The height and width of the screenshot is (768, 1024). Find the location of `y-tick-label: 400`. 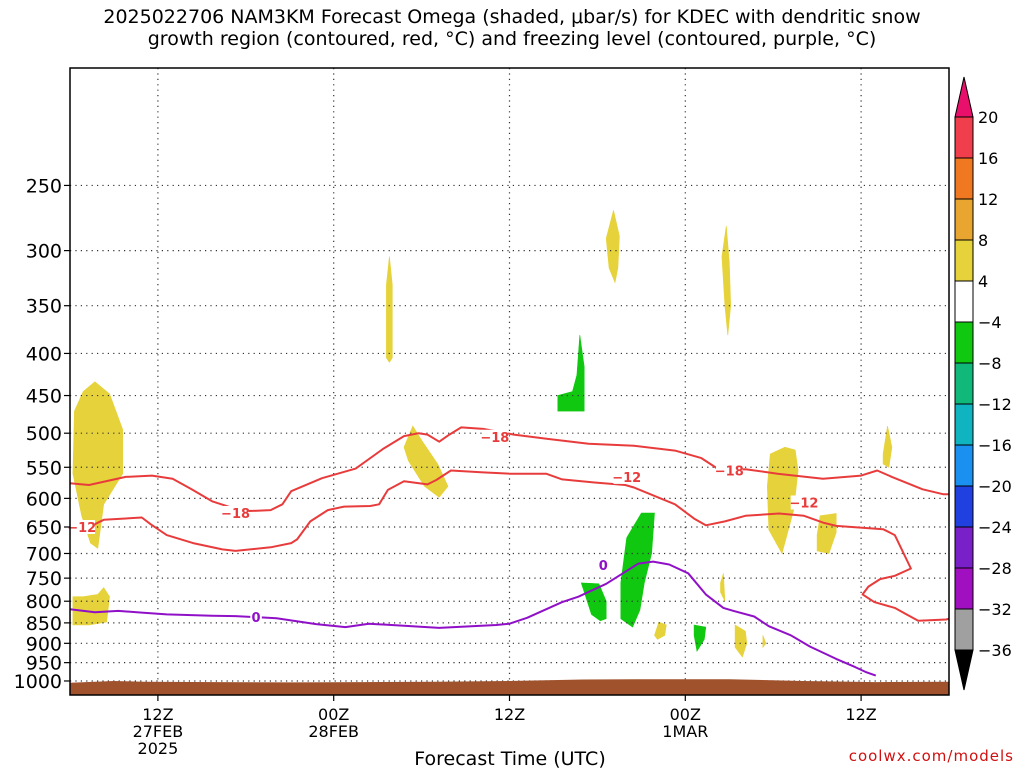

y-tick-label: 400 is located at coordinates (44, 354).